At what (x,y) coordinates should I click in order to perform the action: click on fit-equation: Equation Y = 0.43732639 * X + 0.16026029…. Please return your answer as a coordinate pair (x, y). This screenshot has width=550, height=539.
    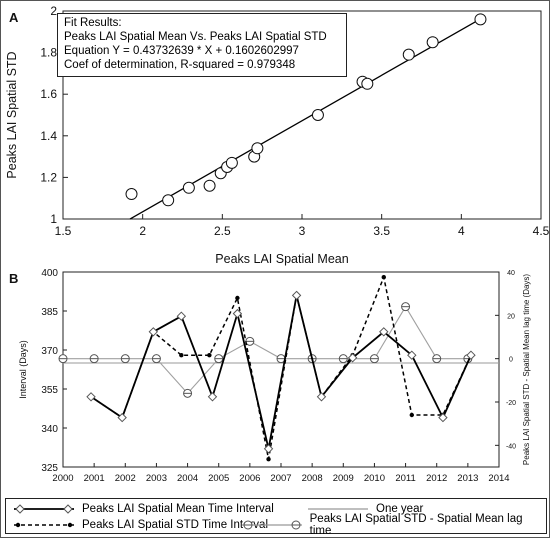
    Looking at the image, I should click on (181, 51).